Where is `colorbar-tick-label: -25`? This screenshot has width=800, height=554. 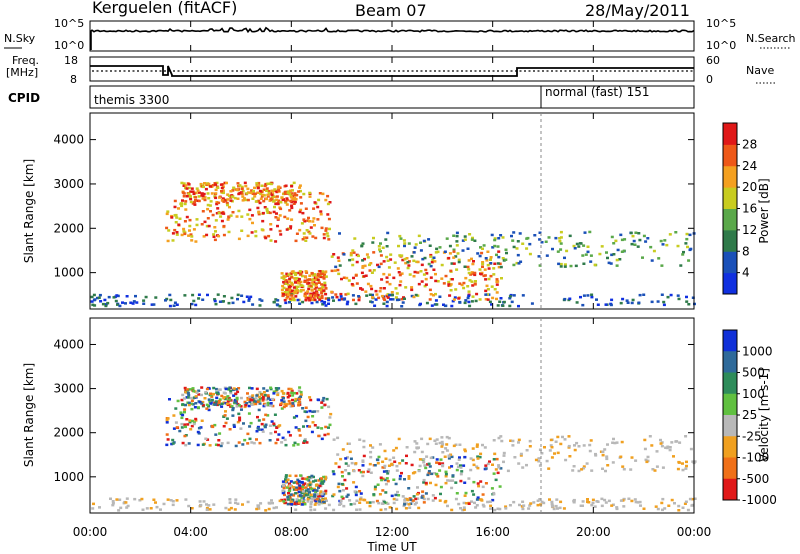
colorbar-tick-label: -25 is located at coordinates (752, 436).